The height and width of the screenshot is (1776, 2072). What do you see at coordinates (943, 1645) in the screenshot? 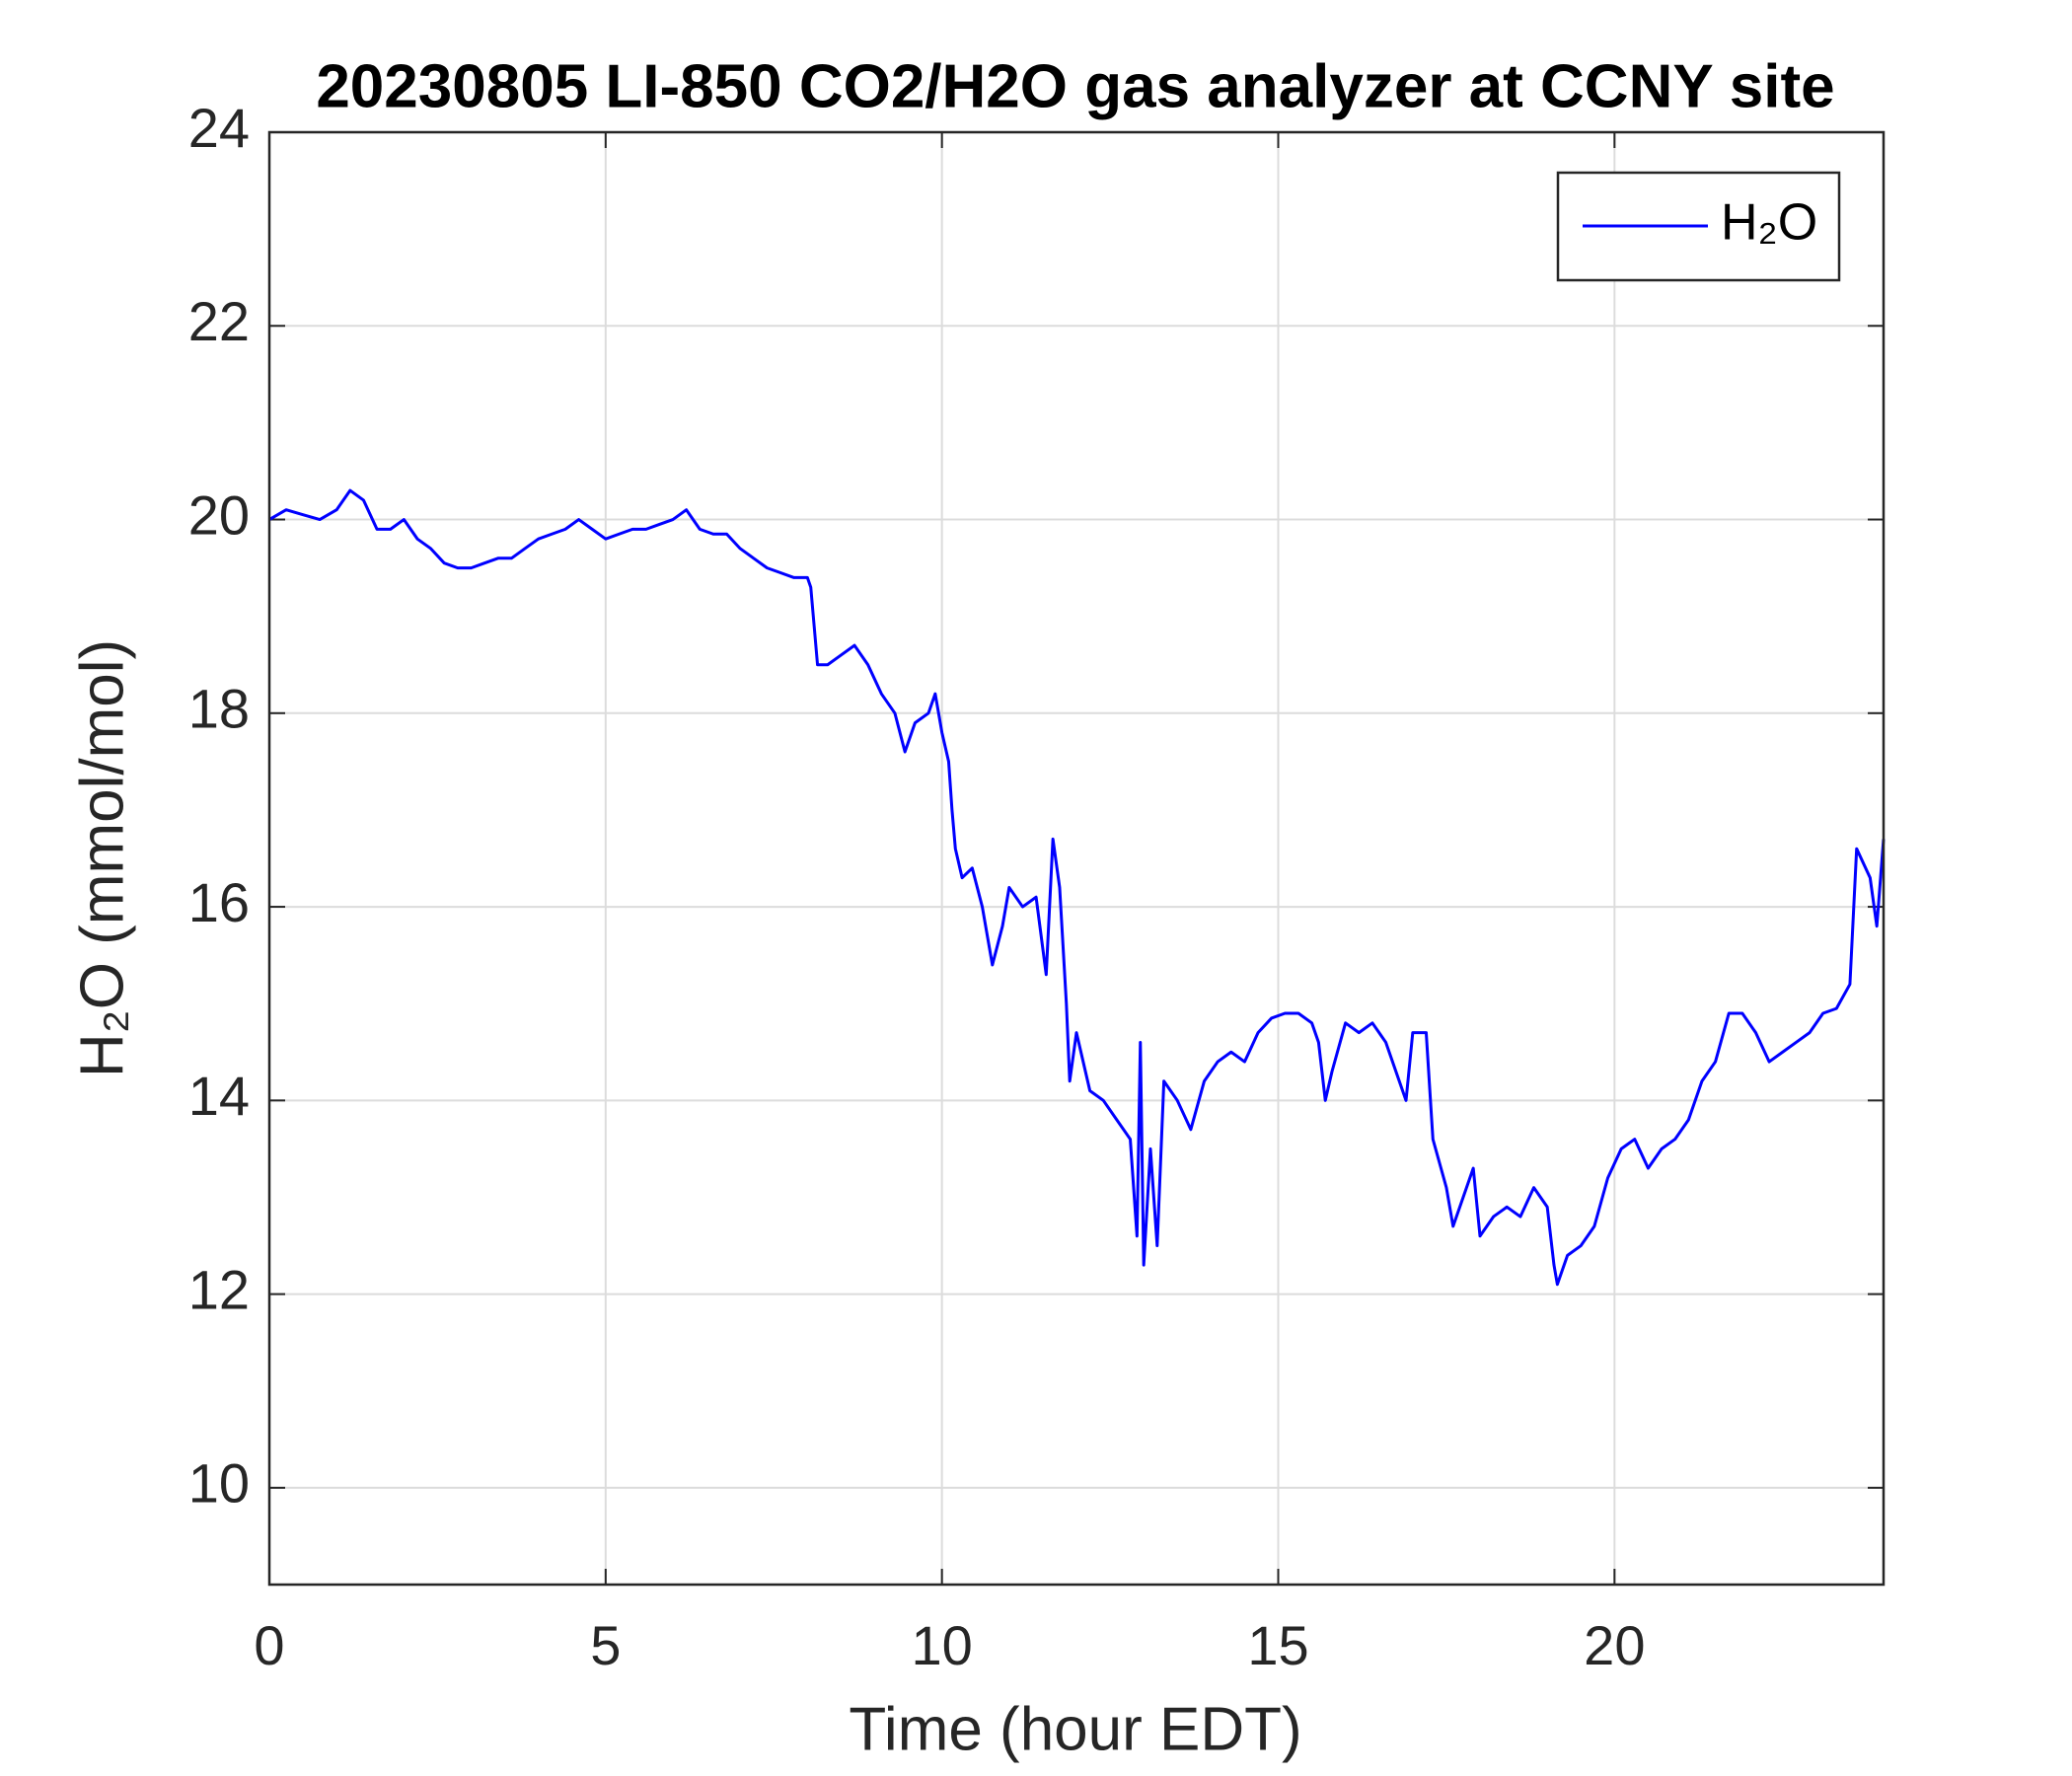
I see `x-tick-label: 10` at bounding box center [943, 1645].